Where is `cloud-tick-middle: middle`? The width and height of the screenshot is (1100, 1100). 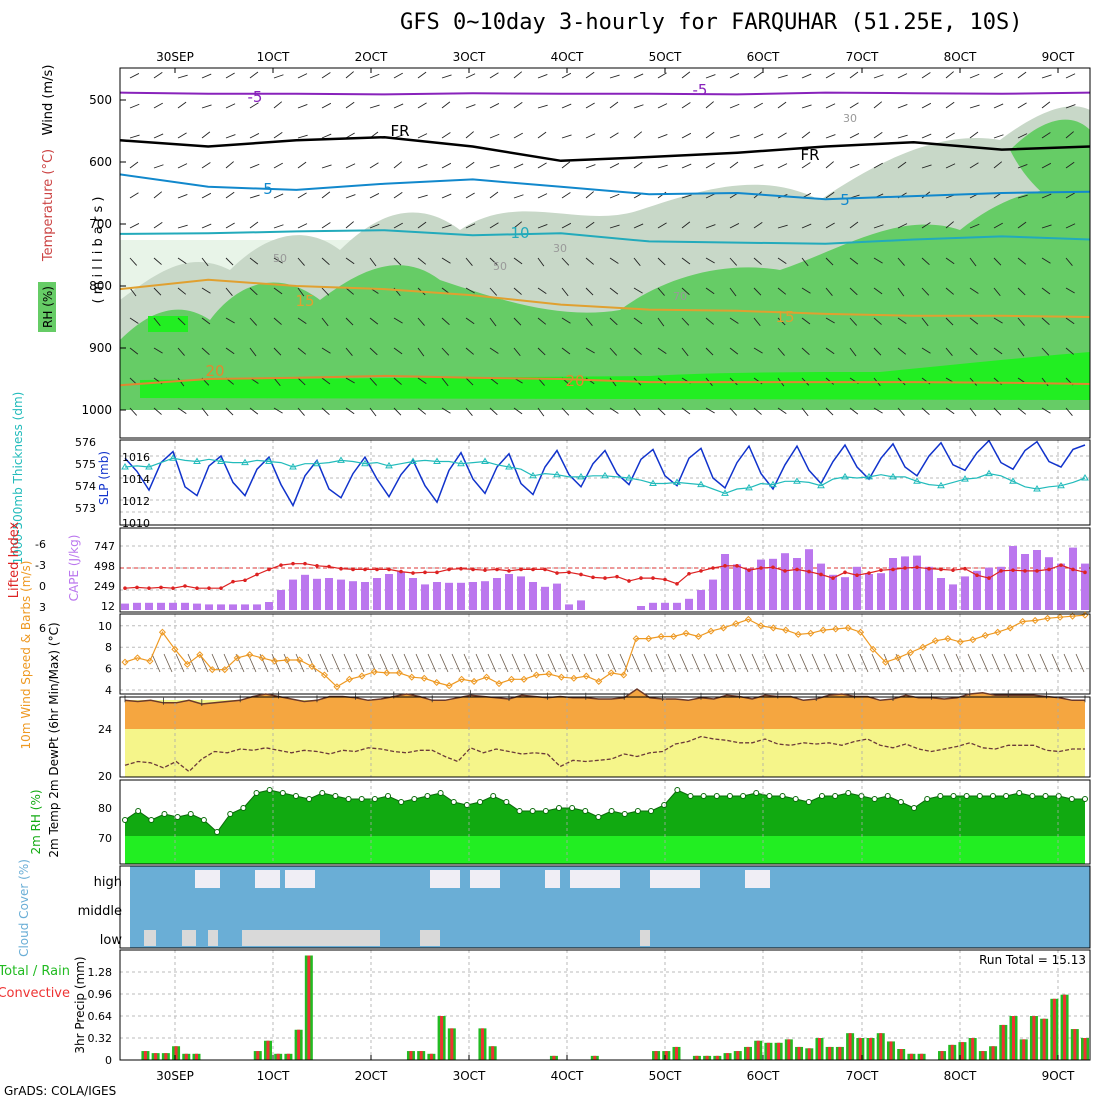 cloud-tick-middle: middle is located at coordinates (100, 911).